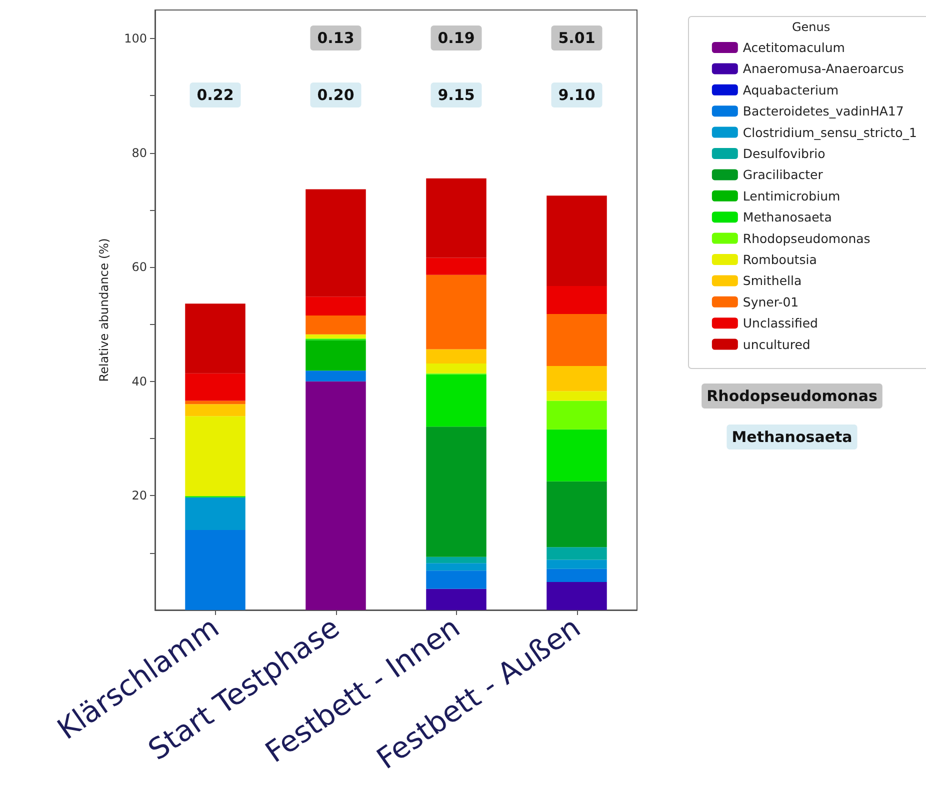 The height and width of the screenshot is (801, 926). I want to click on annotation: 0.22, so click(215, 95).